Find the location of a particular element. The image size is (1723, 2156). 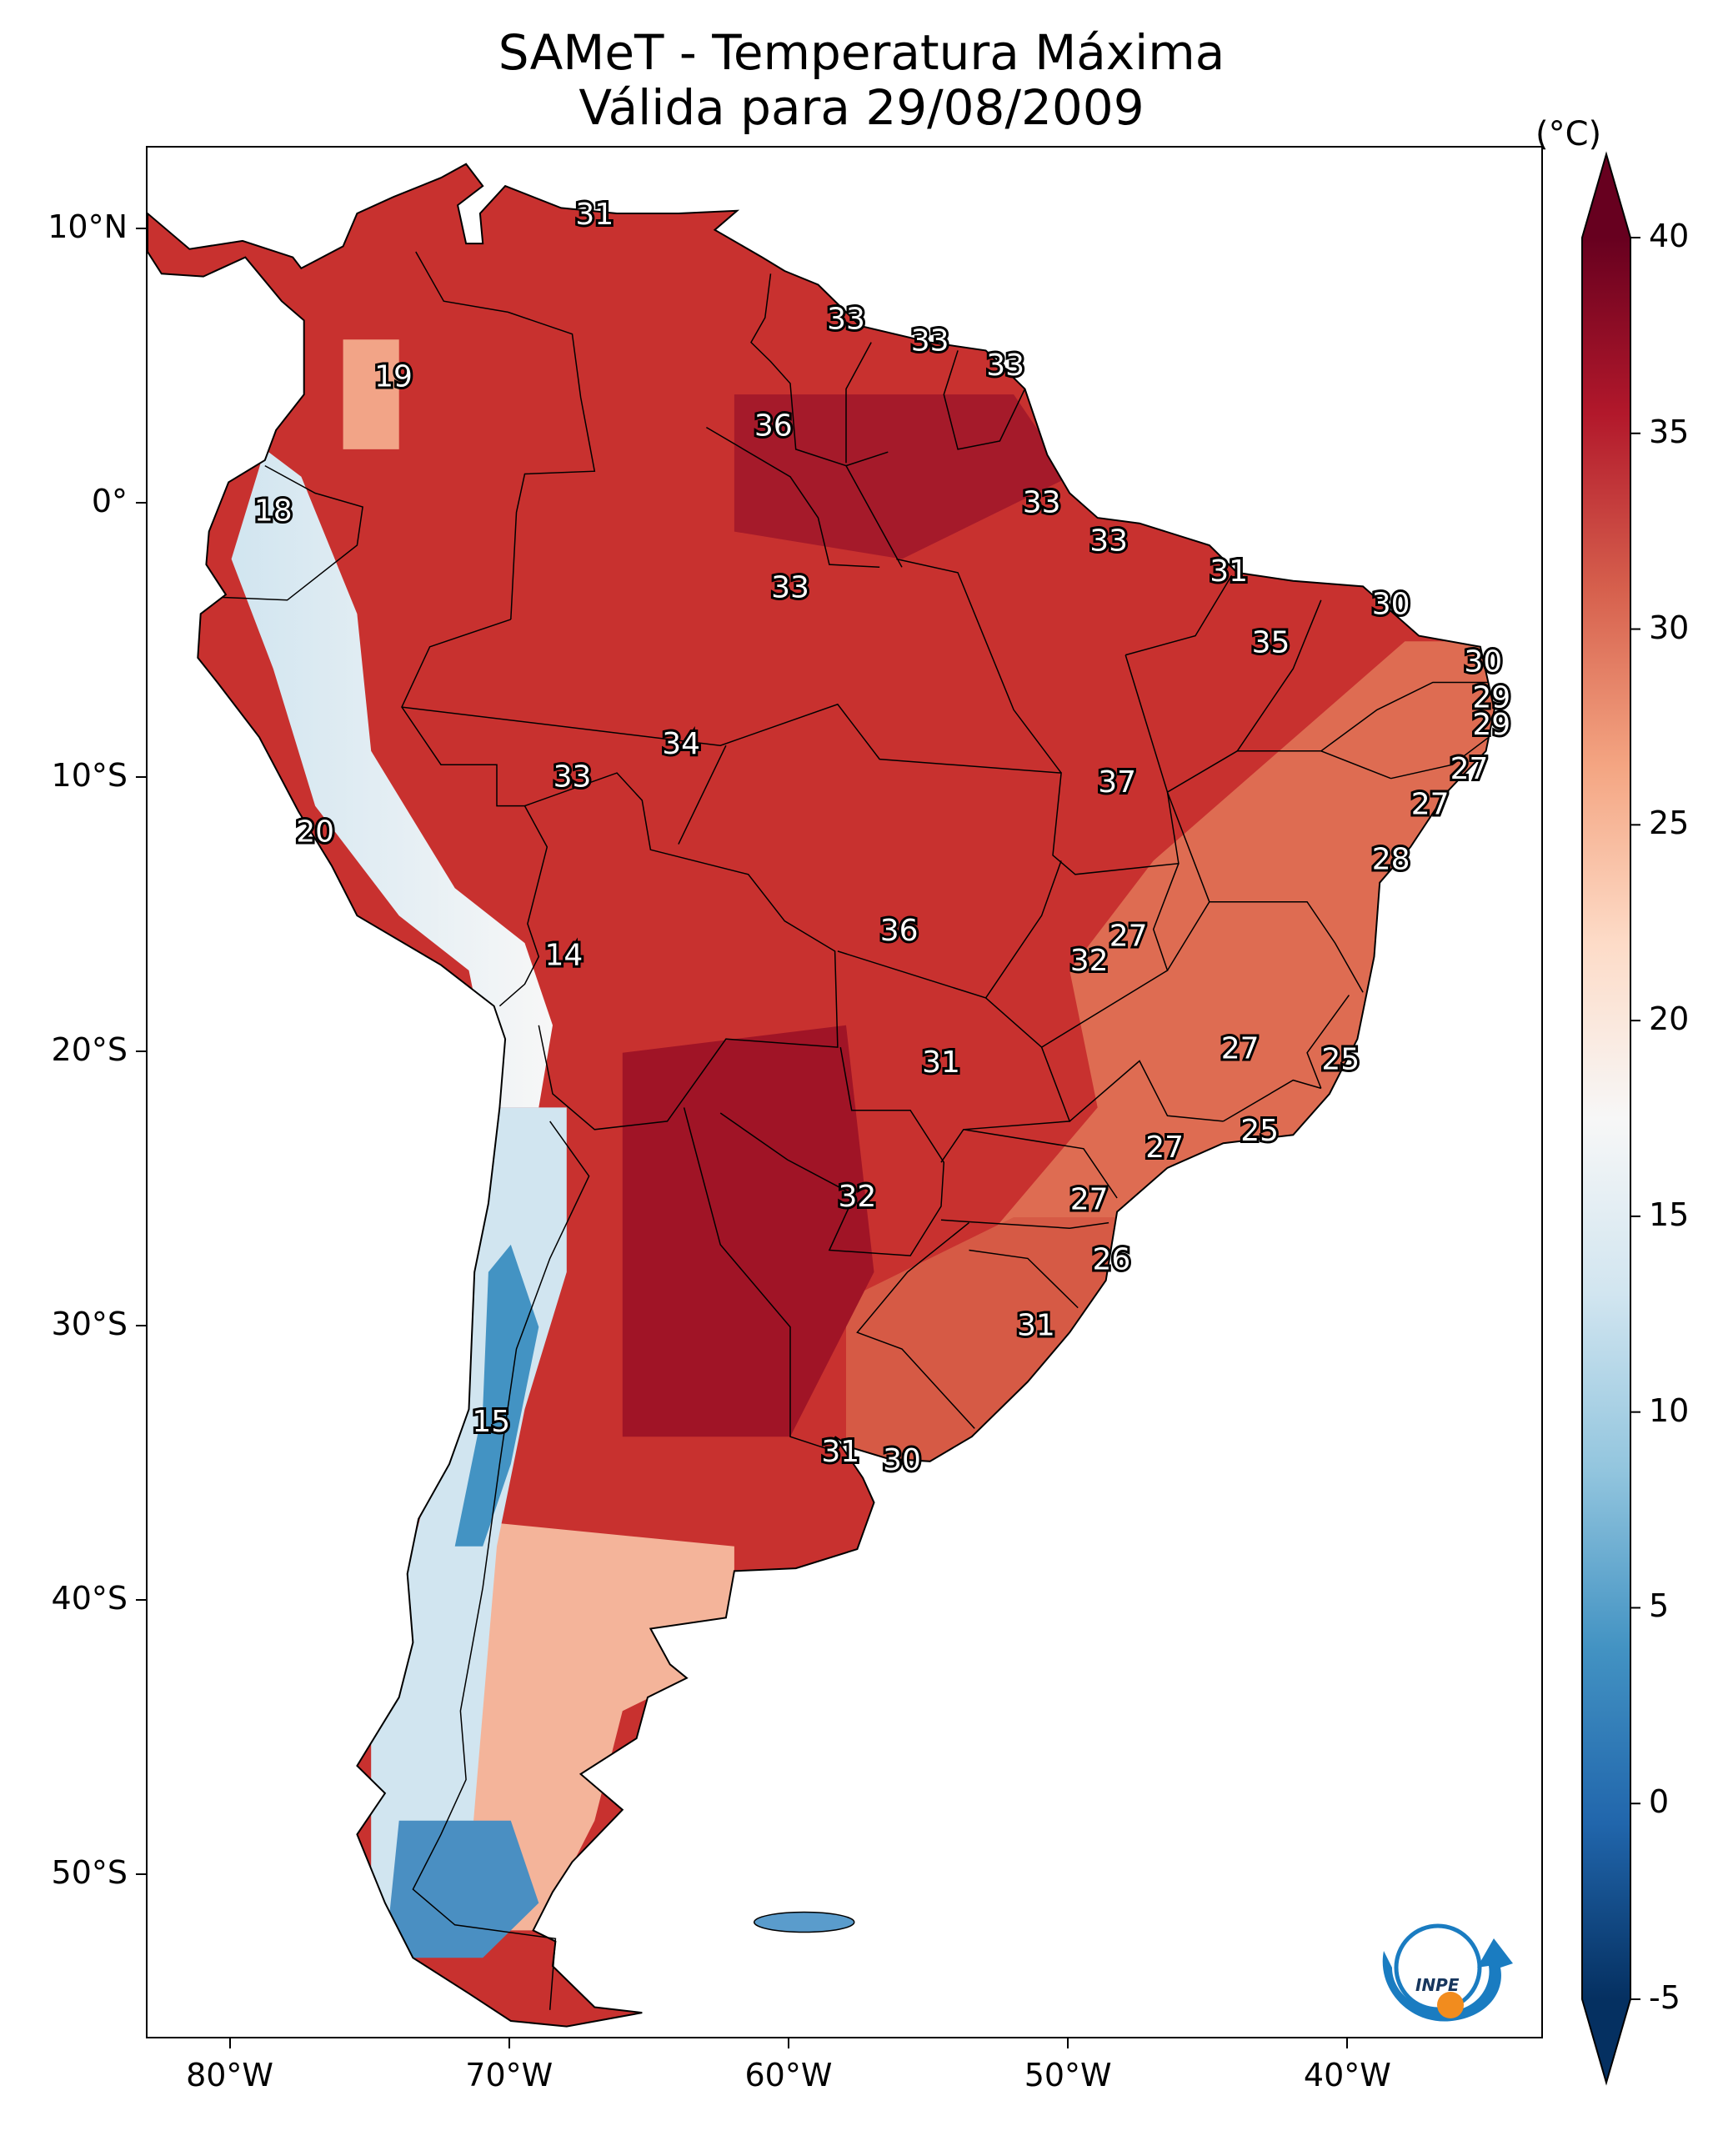

y-tick-label: 40°S is located at coordinates (89, 1598).